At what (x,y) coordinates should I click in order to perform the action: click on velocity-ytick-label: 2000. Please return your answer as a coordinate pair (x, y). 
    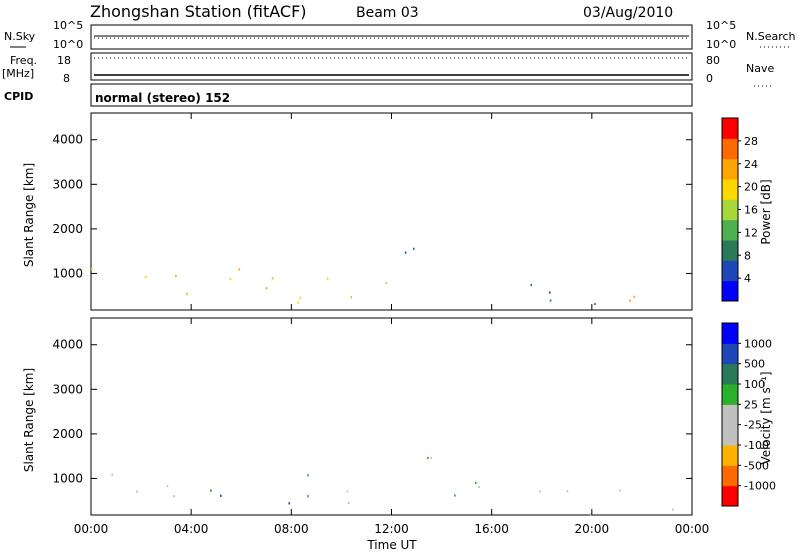
    Looking at the image, I should click on (67, 434).